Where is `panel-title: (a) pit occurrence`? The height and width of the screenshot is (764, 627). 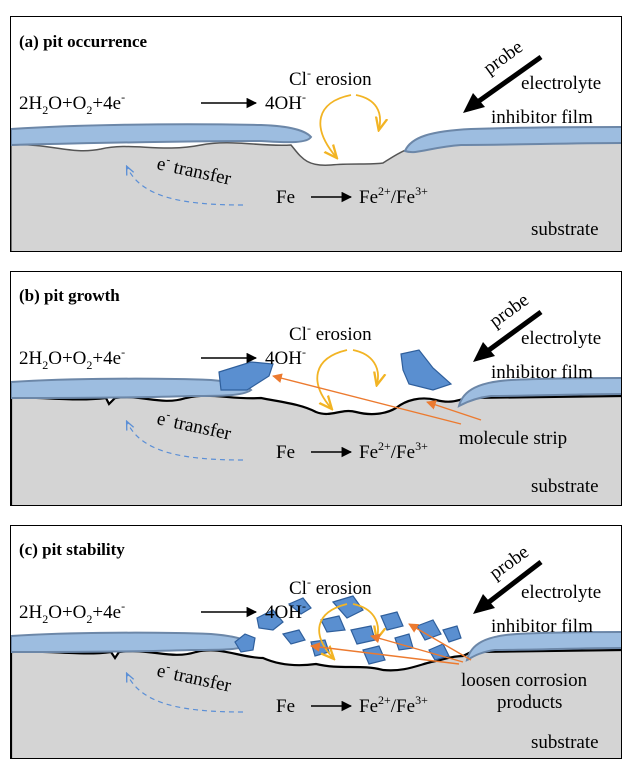 panel-title: (a) pit occurrence is located at coordinates (83, 41).